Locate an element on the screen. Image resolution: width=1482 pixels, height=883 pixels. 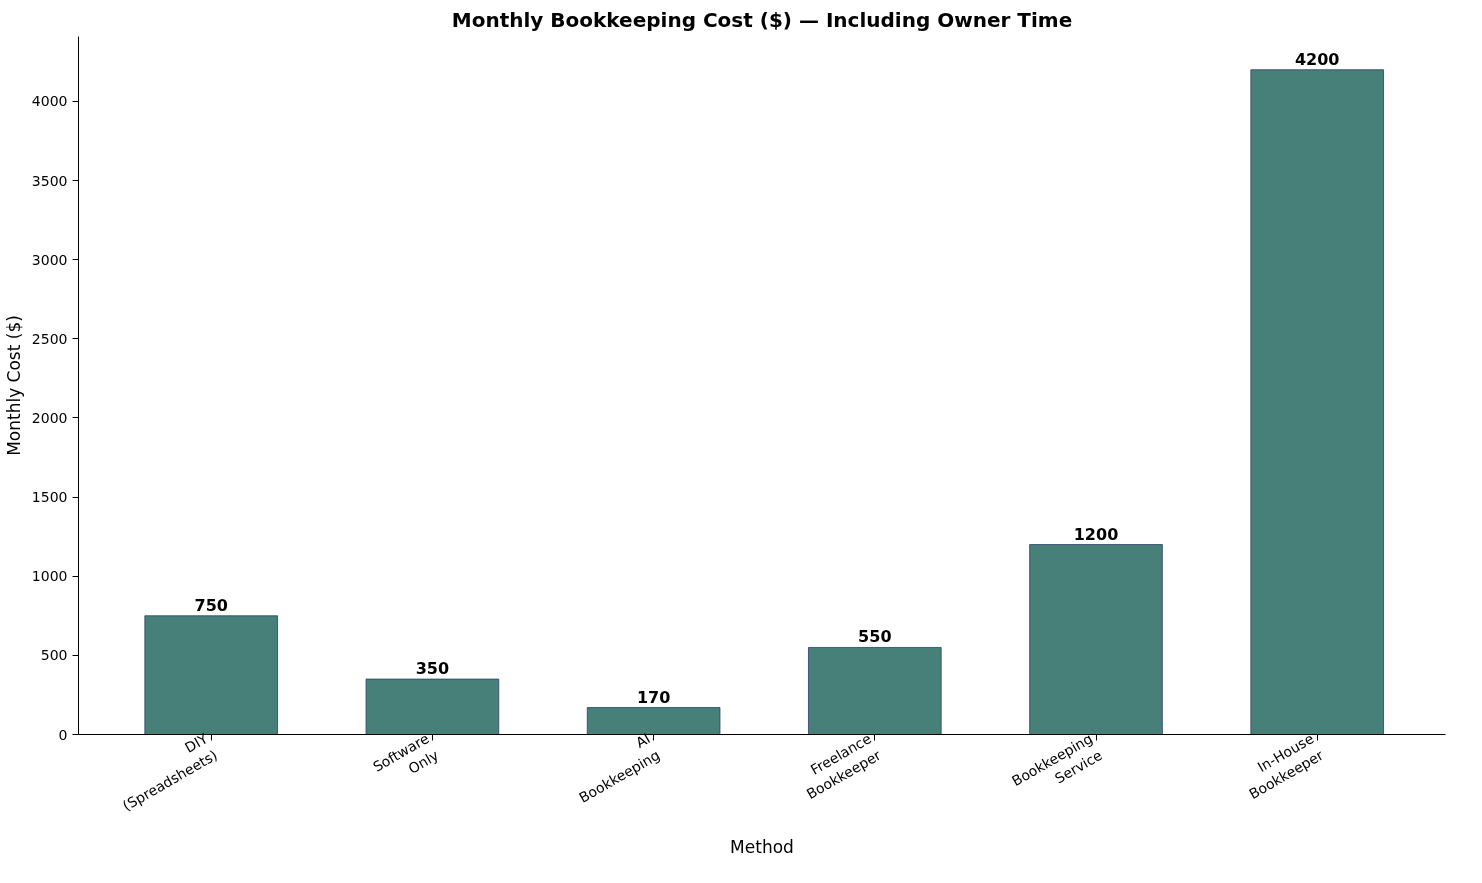
data-label: 550 is located at coordinates (875, 637).